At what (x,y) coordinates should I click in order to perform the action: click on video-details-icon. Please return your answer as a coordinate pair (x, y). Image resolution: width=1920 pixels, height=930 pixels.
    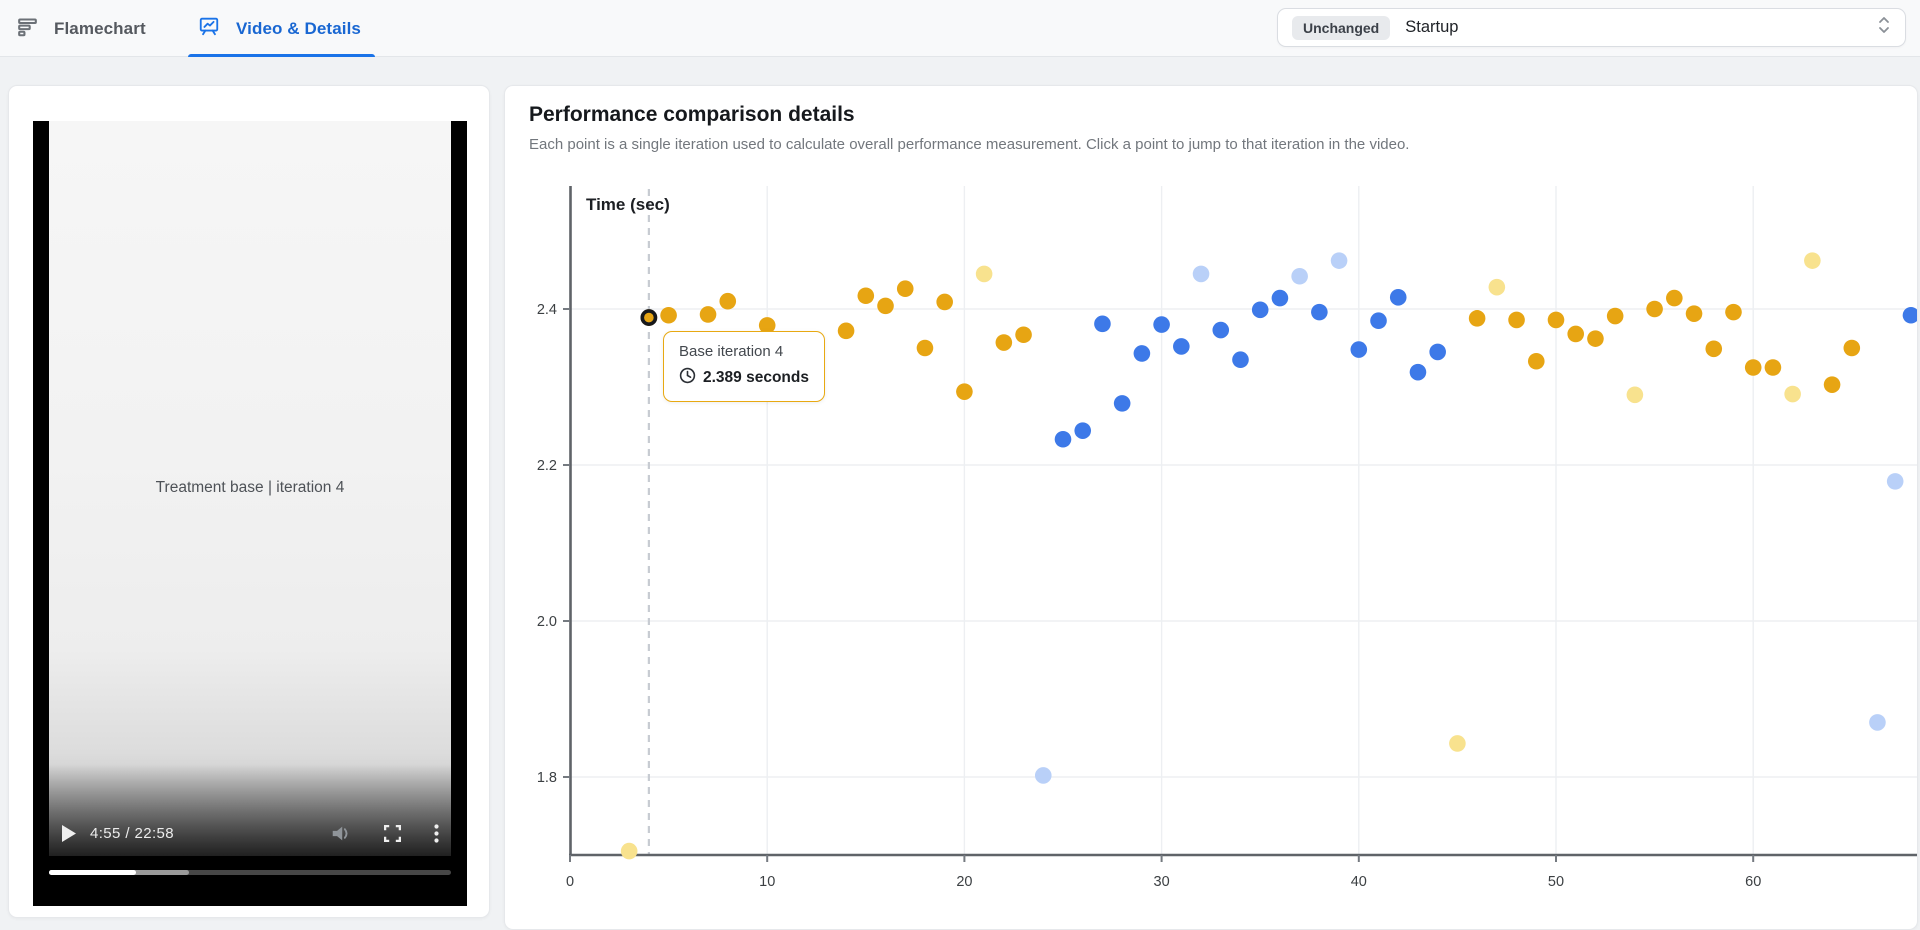
    Looking at the image, I should click on (209, 28).